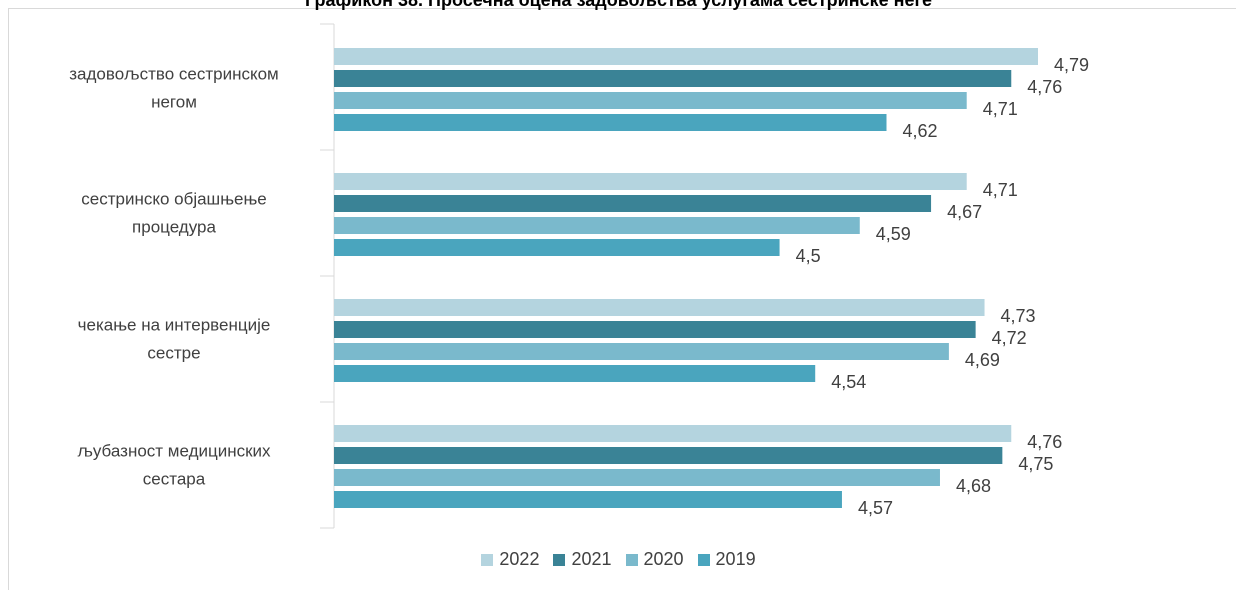 The height and width of the screenshot is (590, 1237). What do you see at coordinates (973, 486) in the screenshot?
I see `data-label: 4,68` at bounding box center [973, 486].